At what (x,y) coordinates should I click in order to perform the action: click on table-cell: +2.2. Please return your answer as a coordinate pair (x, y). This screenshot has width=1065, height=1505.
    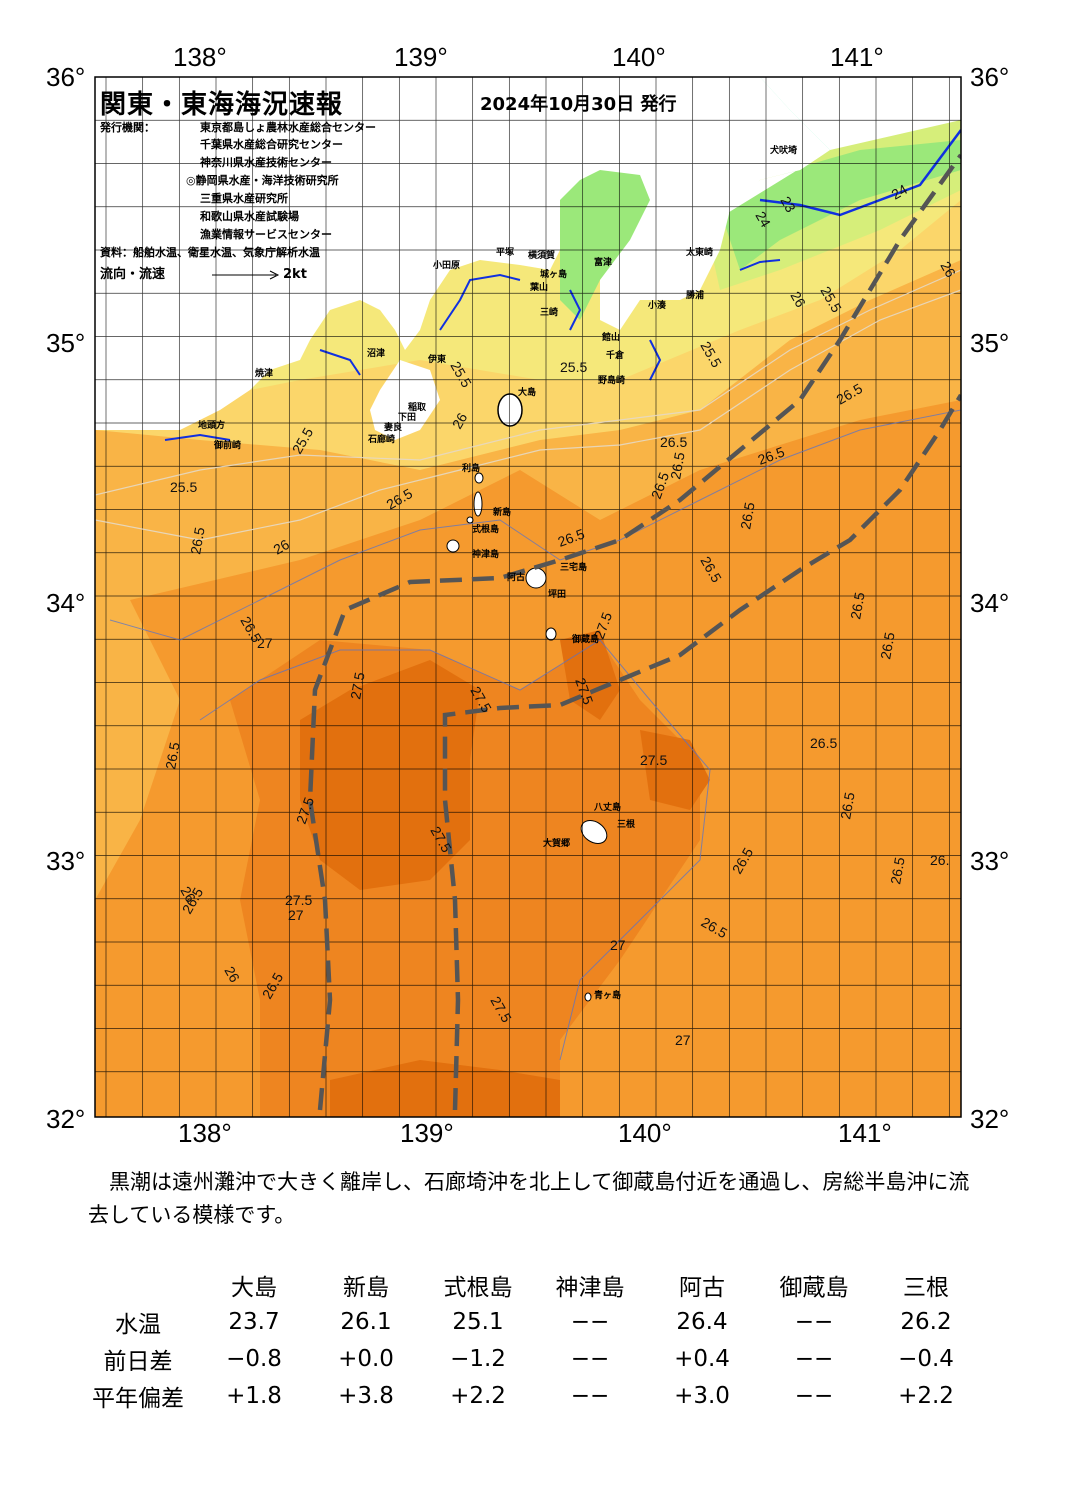
    Looking at the image, I should click on (926, 1395).